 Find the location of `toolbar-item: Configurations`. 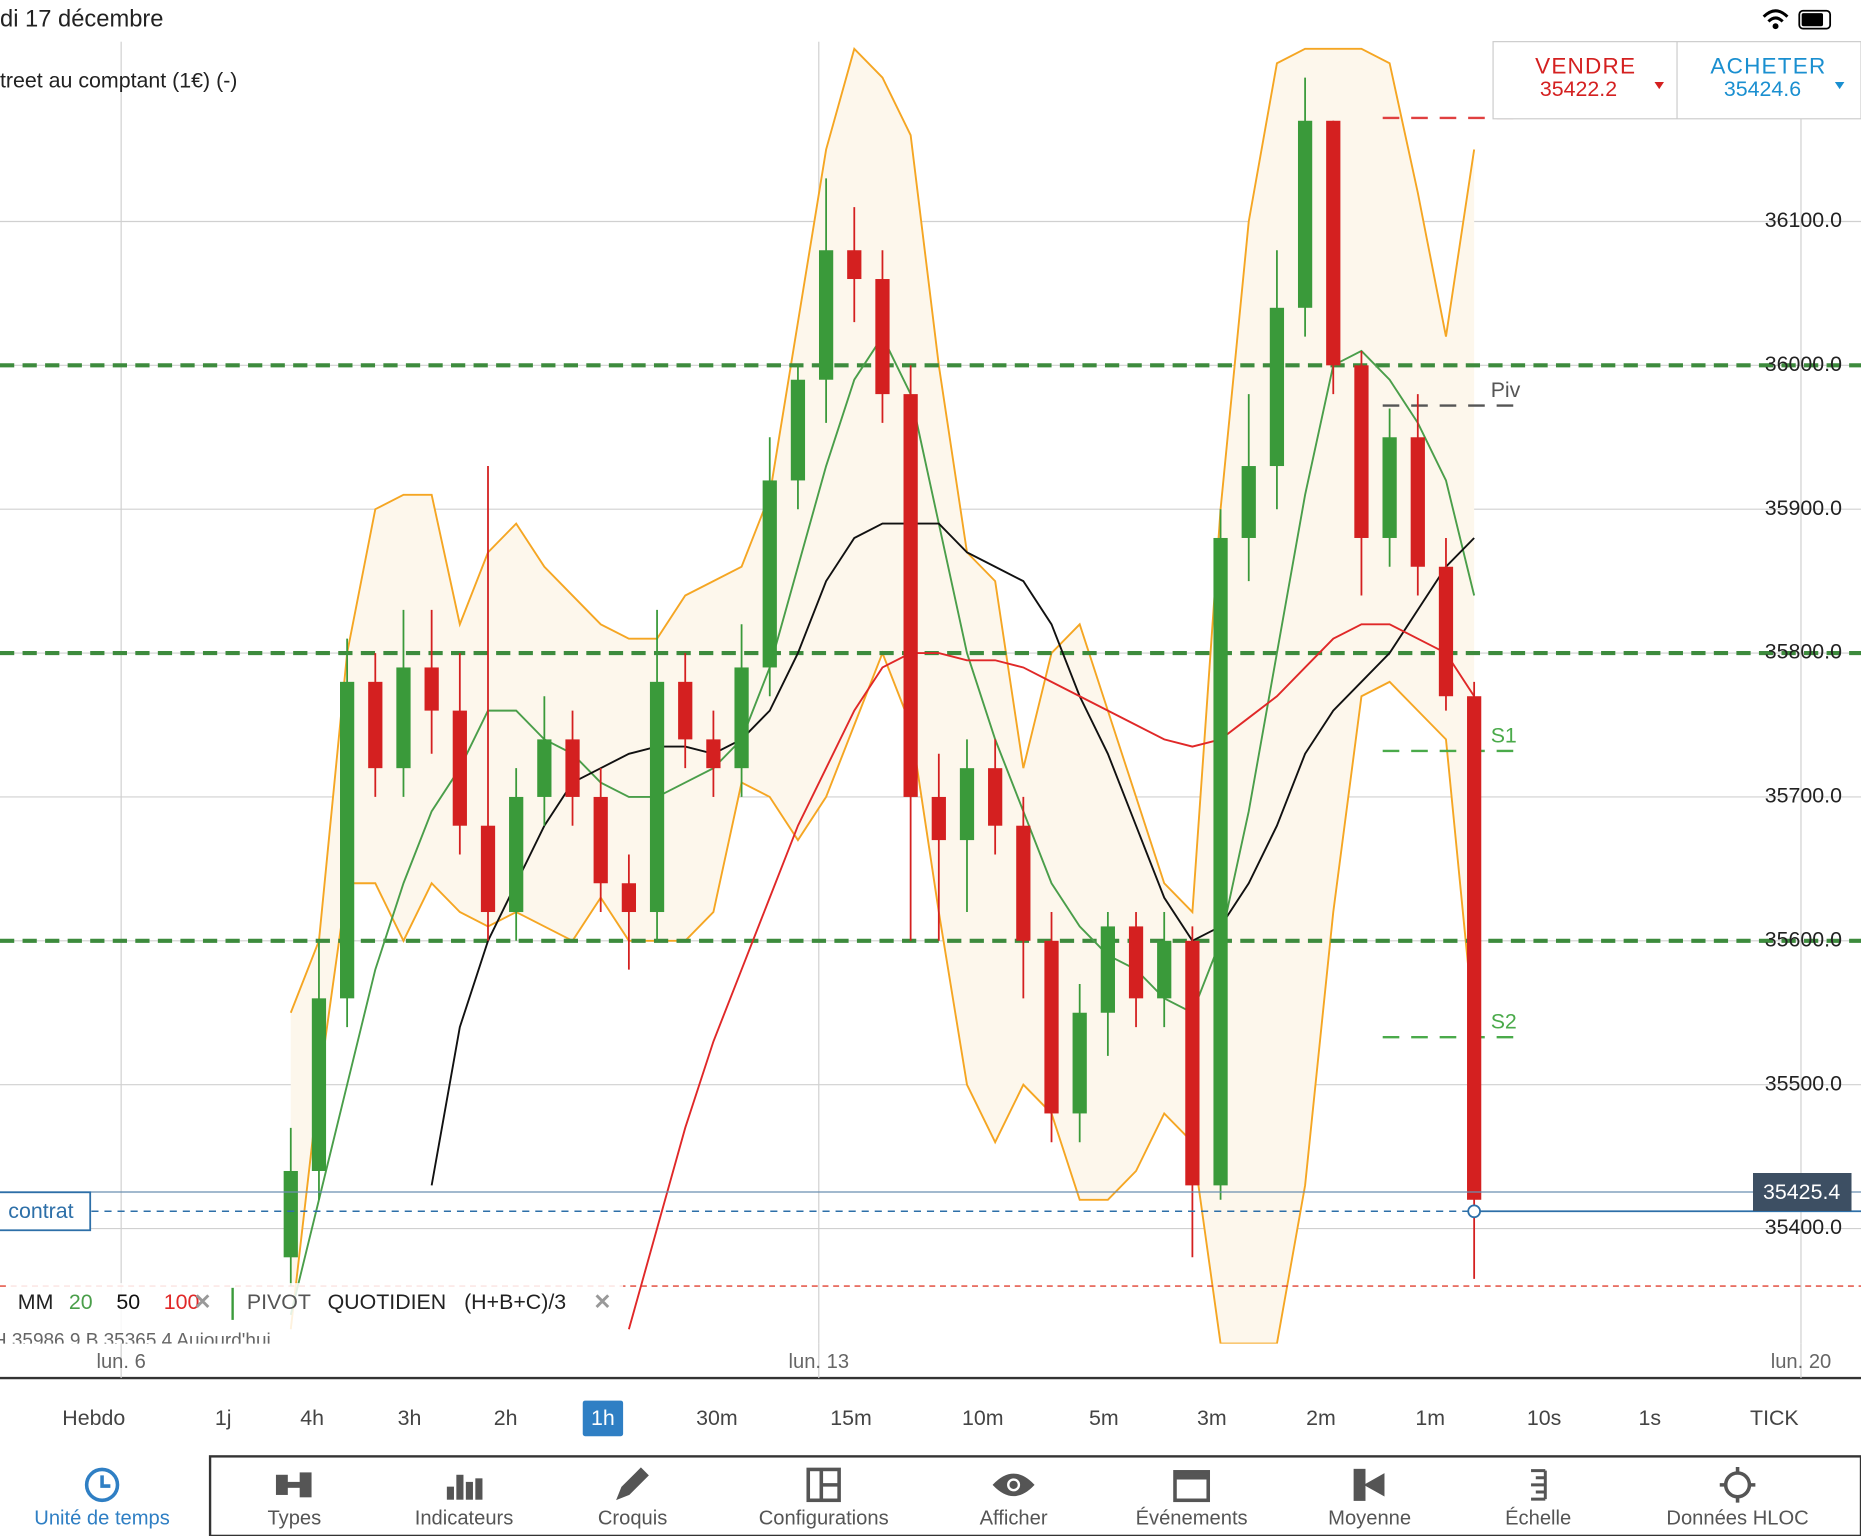

toolbar-item: Configurations is located at coordinates (824, 1498).